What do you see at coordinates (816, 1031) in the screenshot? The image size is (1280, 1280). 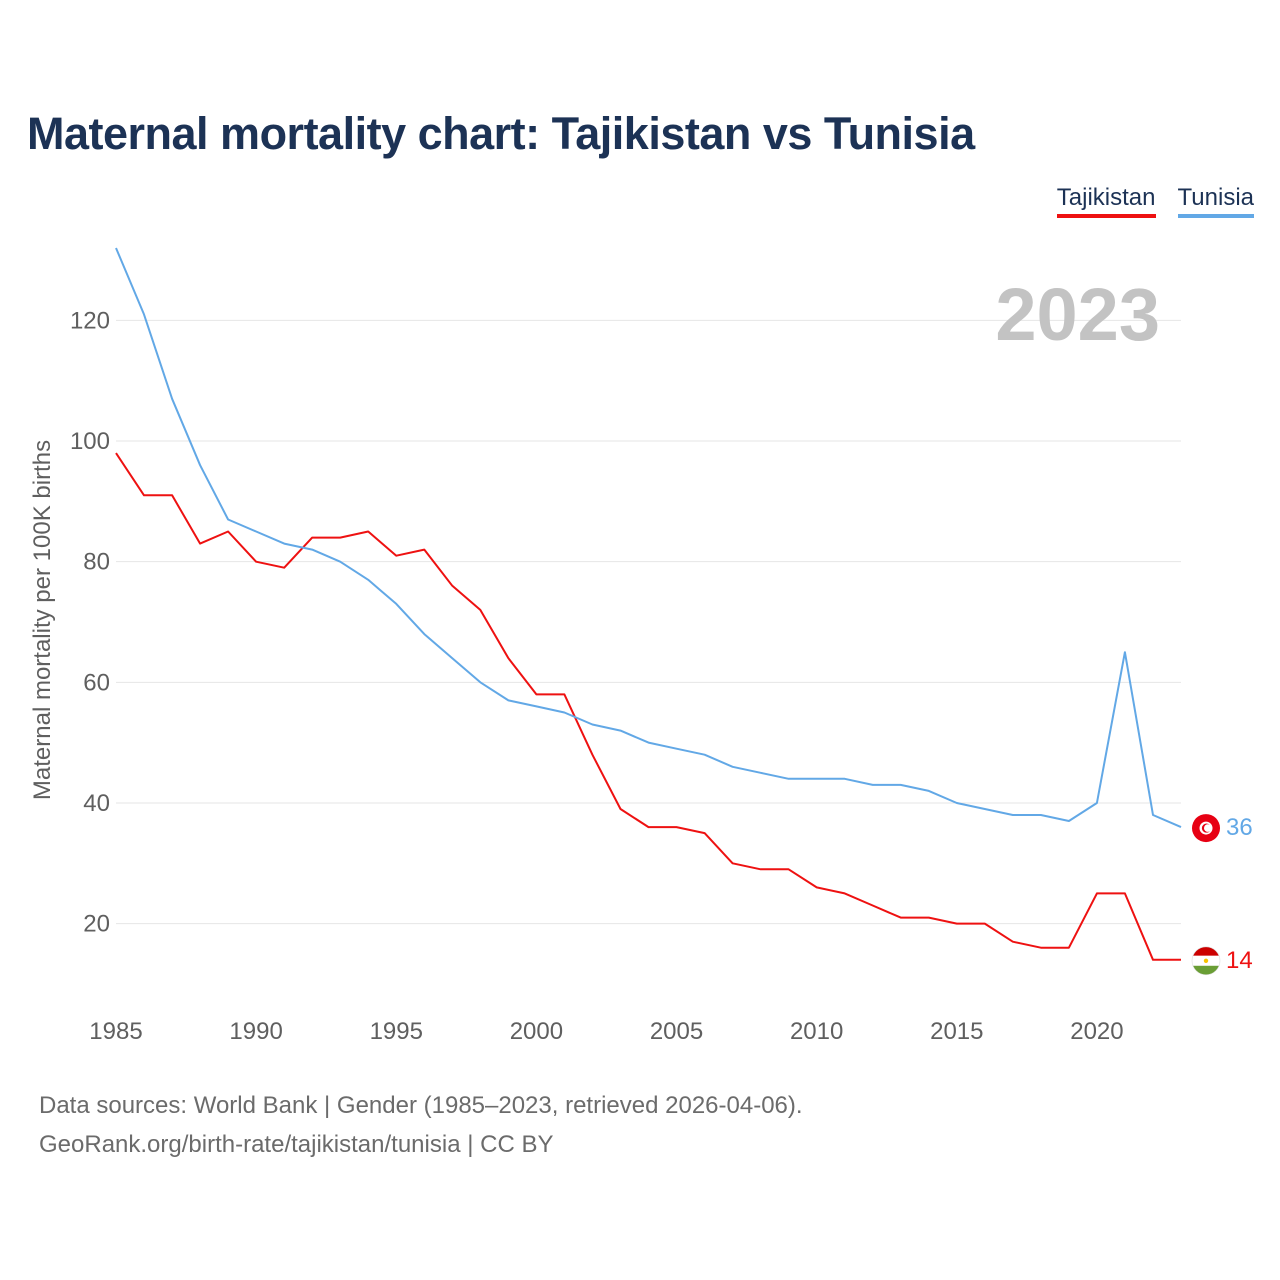 I see `x-tick-label: 2010` at bounding box center [816, 1031].